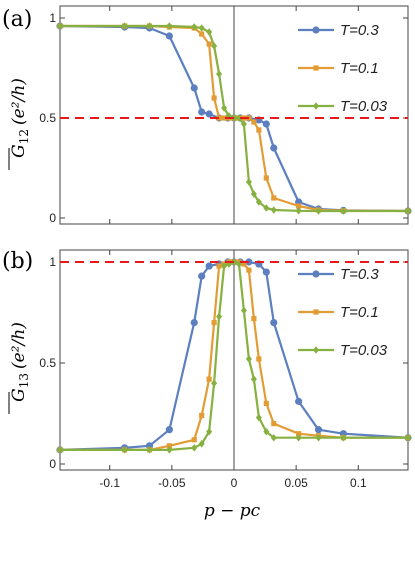  I want to click on ytick-label-a: 0, so click(52, 218).